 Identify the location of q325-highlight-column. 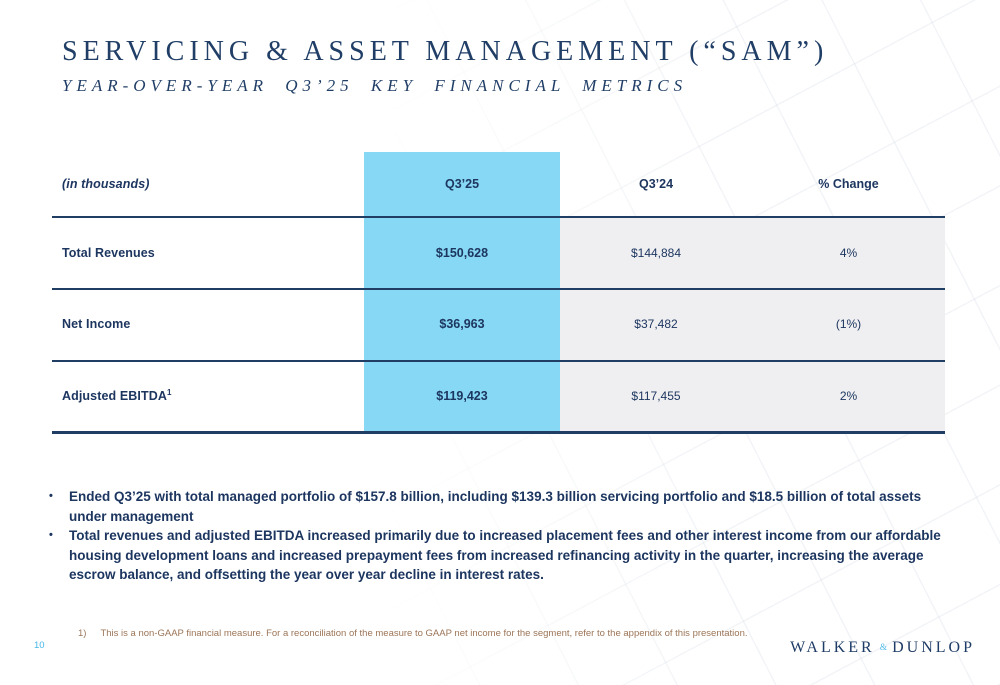
(462, 292).